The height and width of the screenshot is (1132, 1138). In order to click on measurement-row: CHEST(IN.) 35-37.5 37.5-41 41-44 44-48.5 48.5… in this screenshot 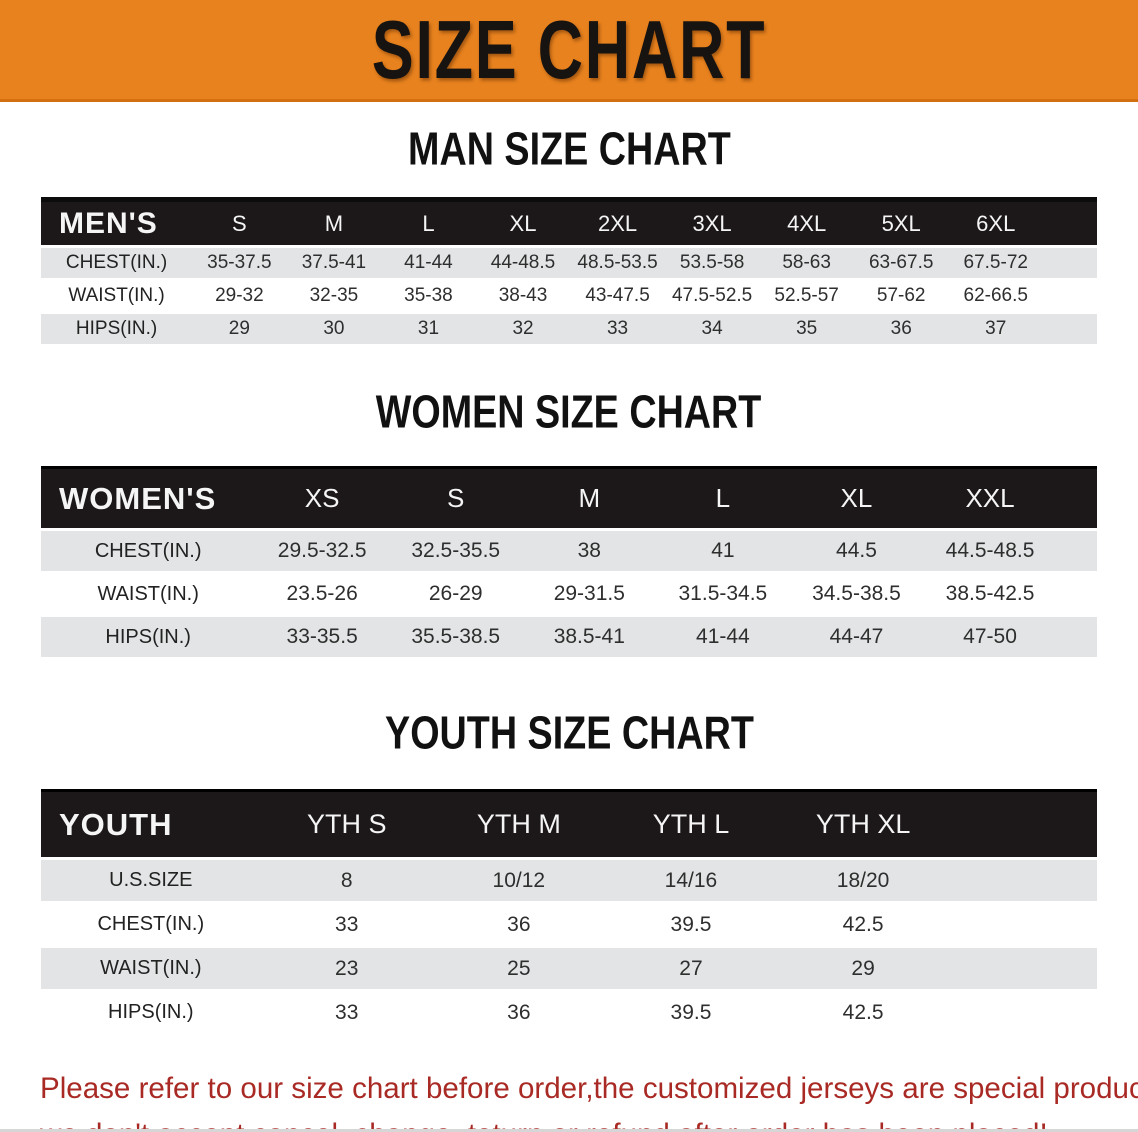, I will do `click(569, 263)`.